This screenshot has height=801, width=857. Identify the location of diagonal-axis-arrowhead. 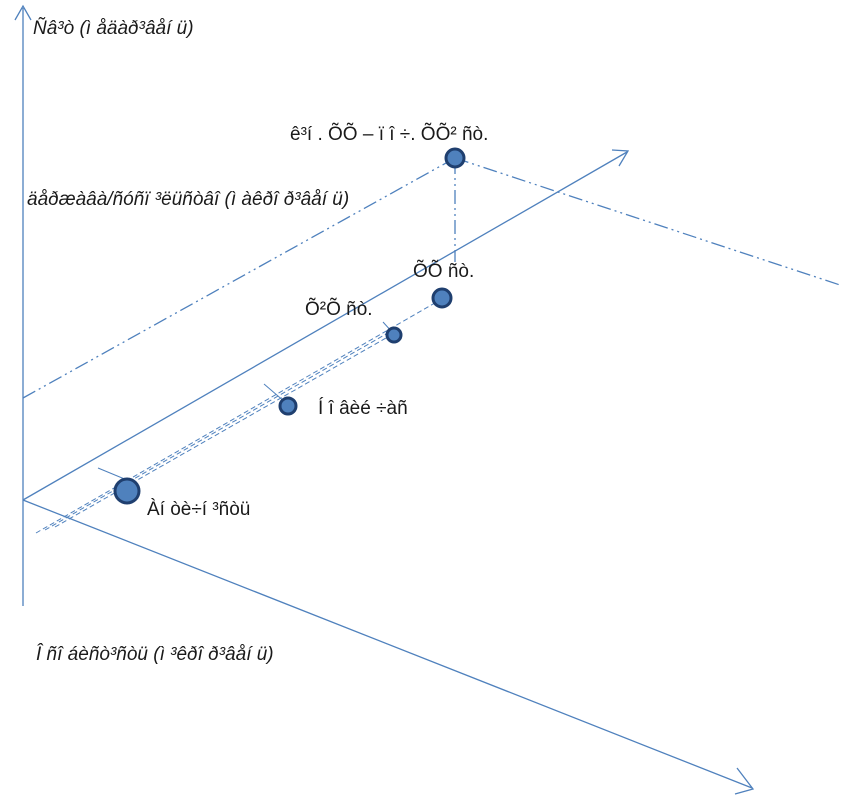
(620, 158).